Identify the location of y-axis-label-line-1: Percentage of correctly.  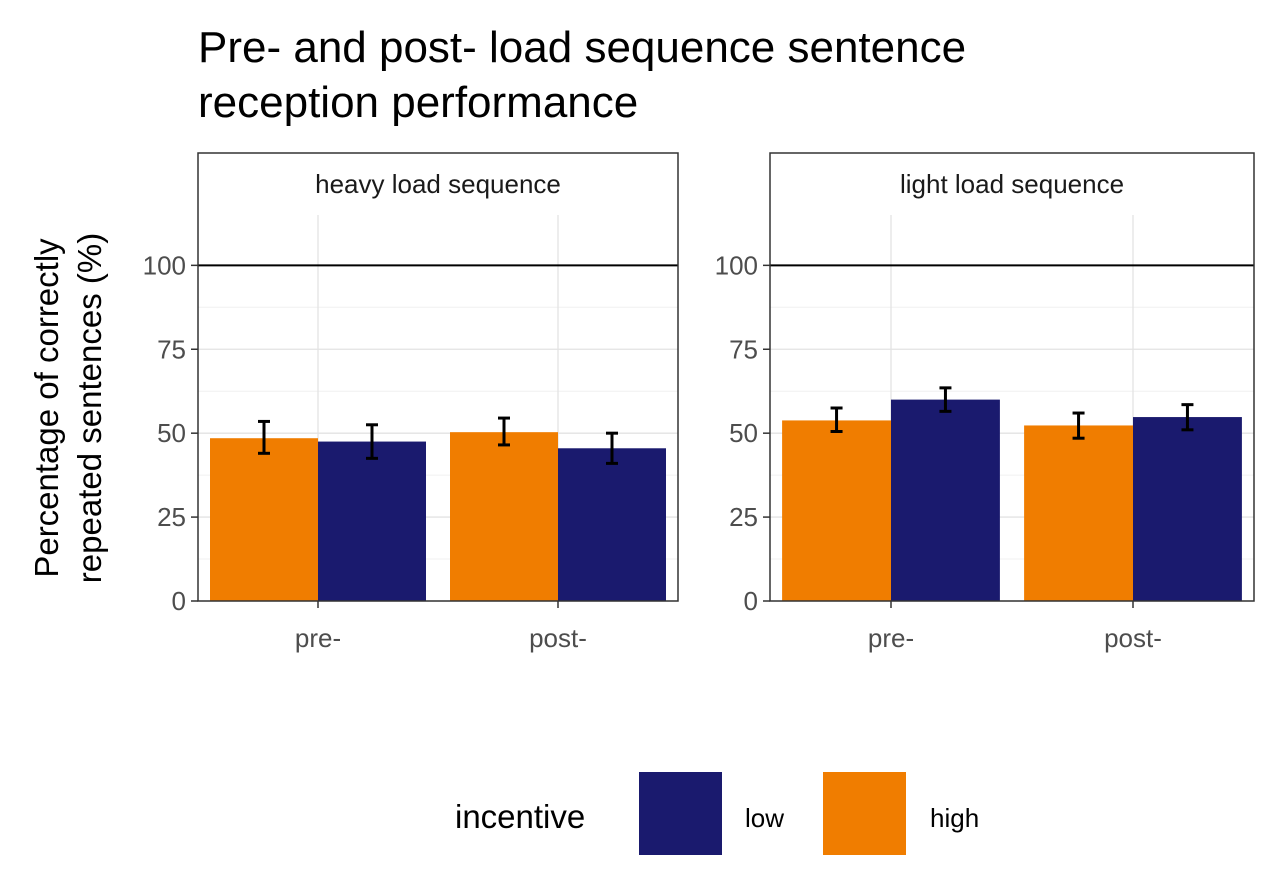
(46, 408).